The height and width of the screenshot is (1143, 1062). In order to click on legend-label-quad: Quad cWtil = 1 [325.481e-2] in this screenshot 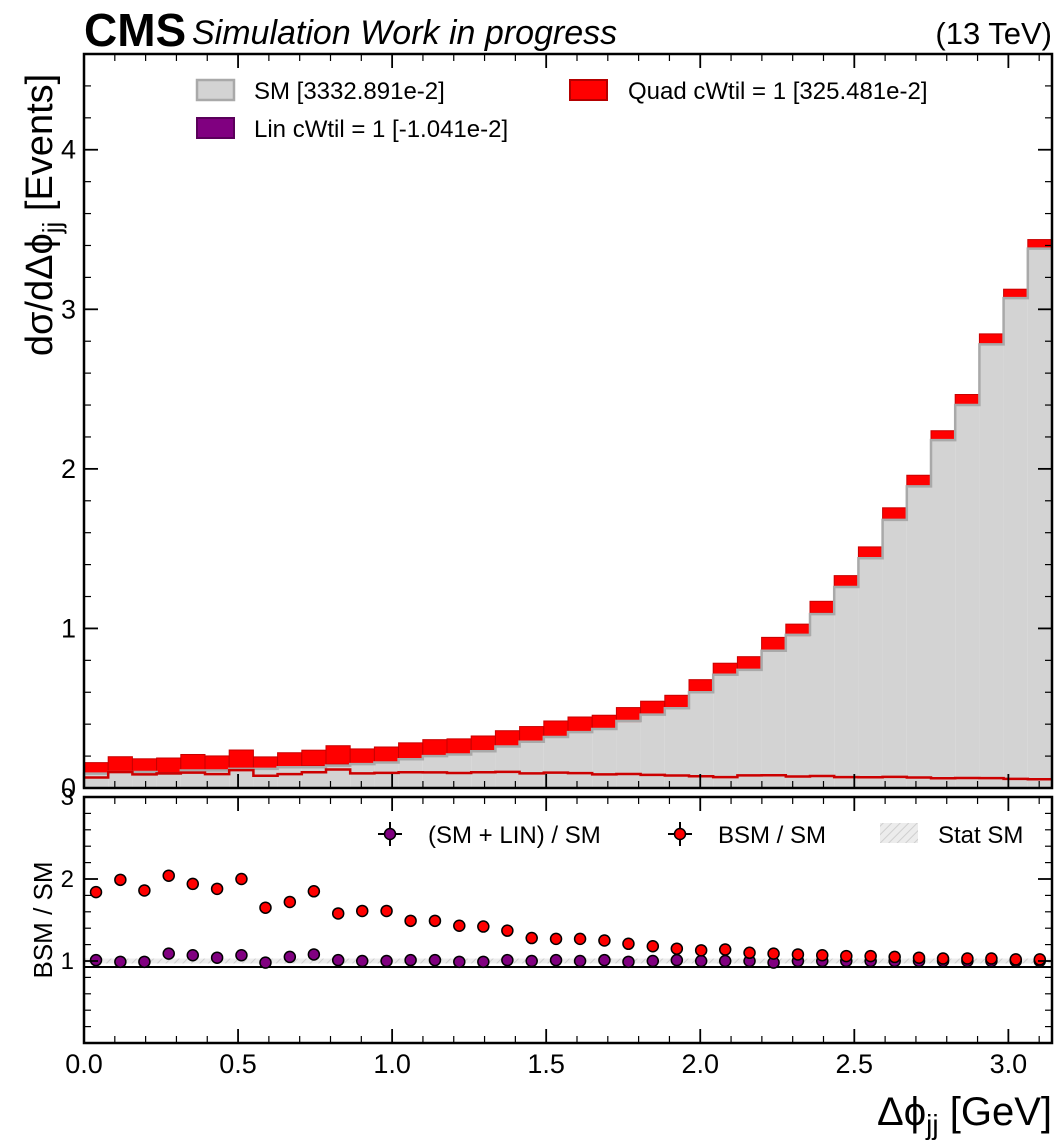, I will do `click(778, 91)`.